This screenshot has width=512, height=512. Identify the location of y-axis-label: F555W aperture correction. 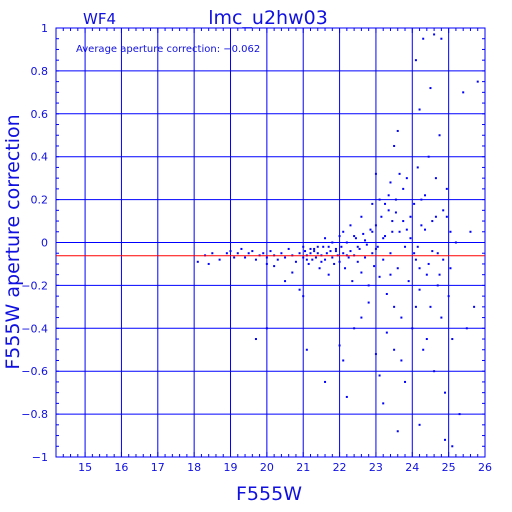
(13, 241).